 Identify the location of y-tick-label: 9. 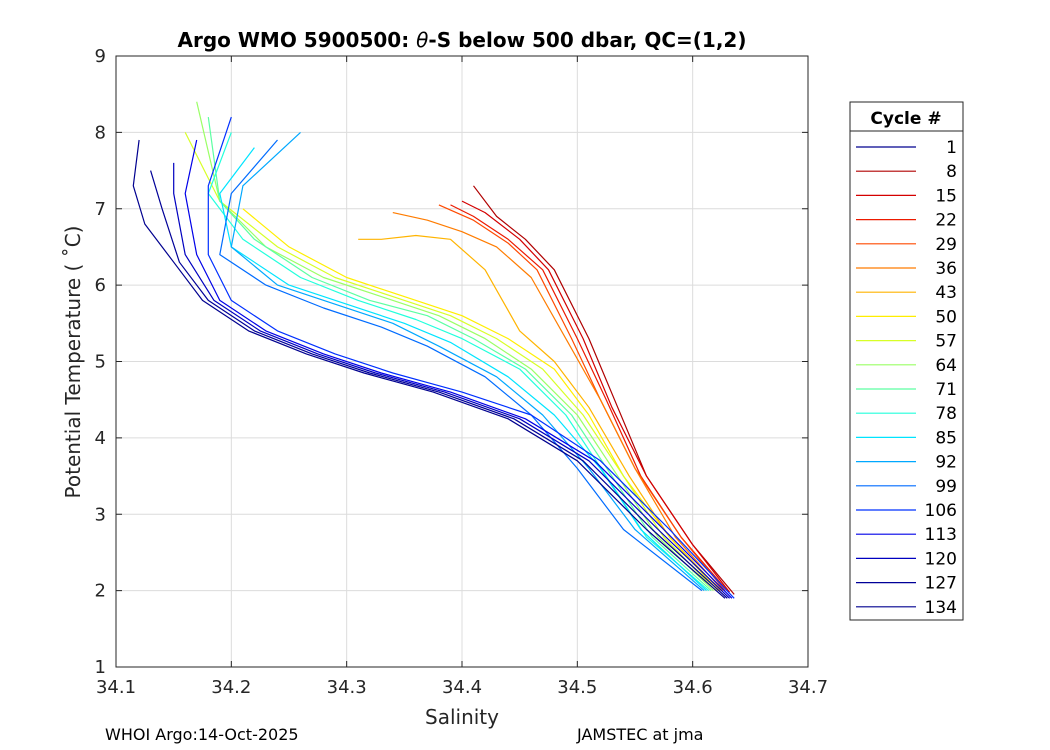
(100, 56).